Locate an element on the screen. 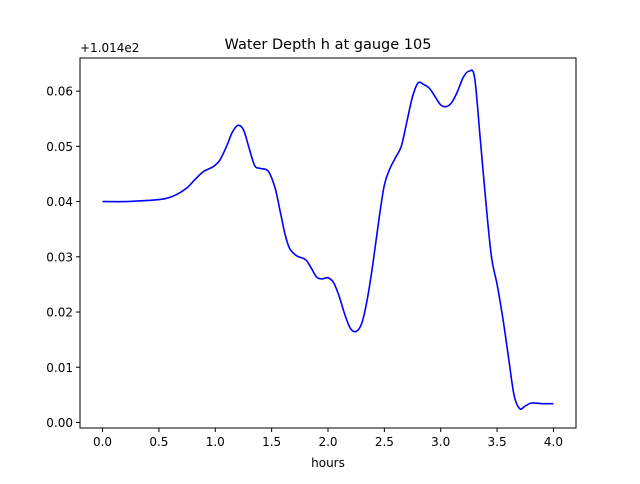 The width and height of the screenshot is (640, 484). x-axis-ticks: 0.0 0.5 1.0 1.5 2.0 2.5 3.0 3.5 4.0 is located at coordinates (328, 438).